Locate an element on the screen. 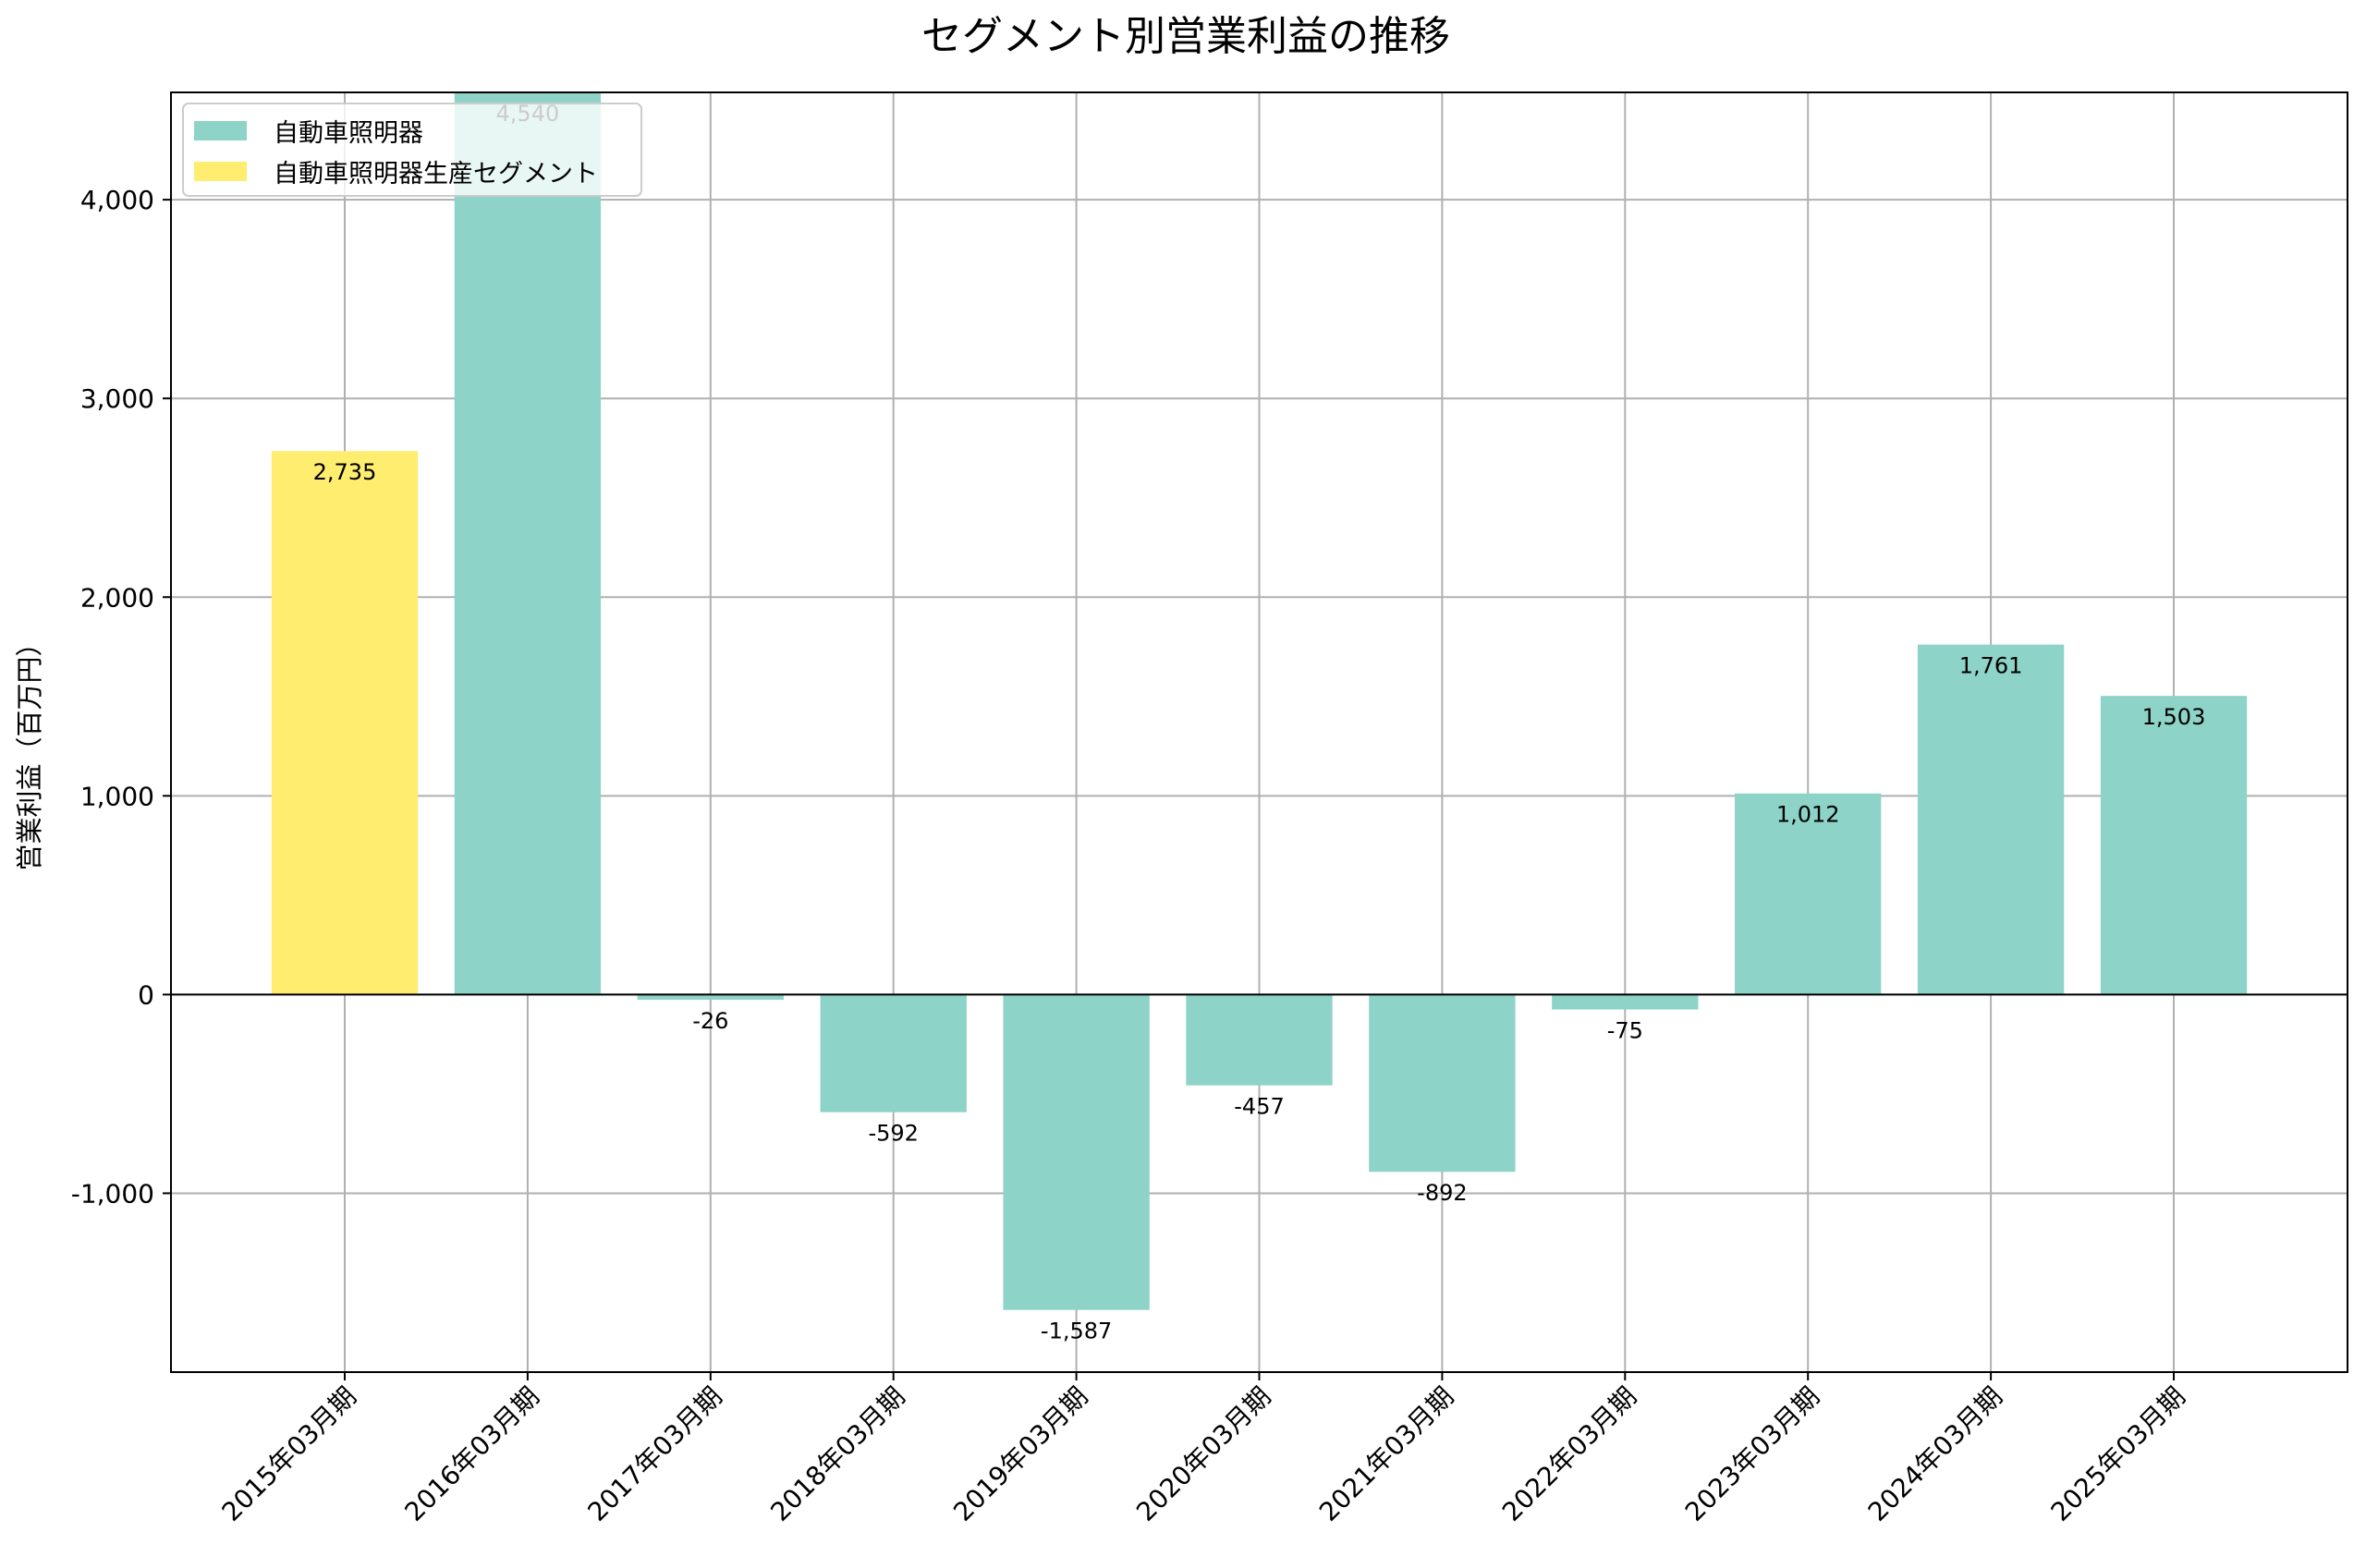 Image resolution: width=2366 pixels, height=1568 pixels. x-tick-label: 2015年03月期 is located at coordinates (289, 1454).